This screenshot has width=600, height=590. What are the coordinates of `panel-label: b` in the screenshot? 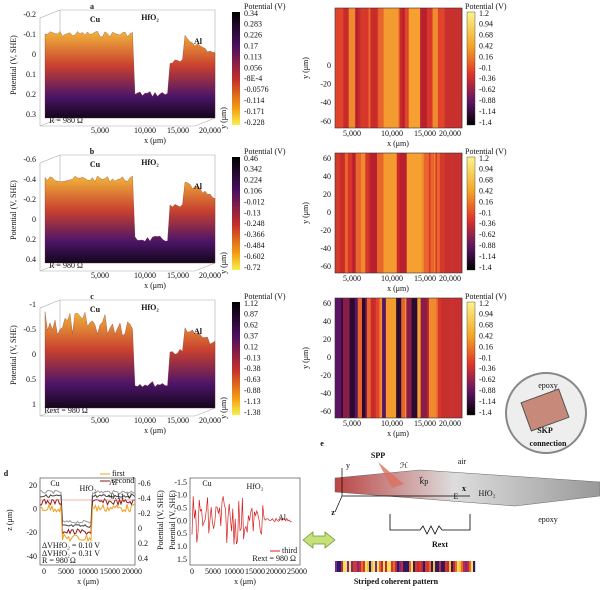 It's located at (92, 151).